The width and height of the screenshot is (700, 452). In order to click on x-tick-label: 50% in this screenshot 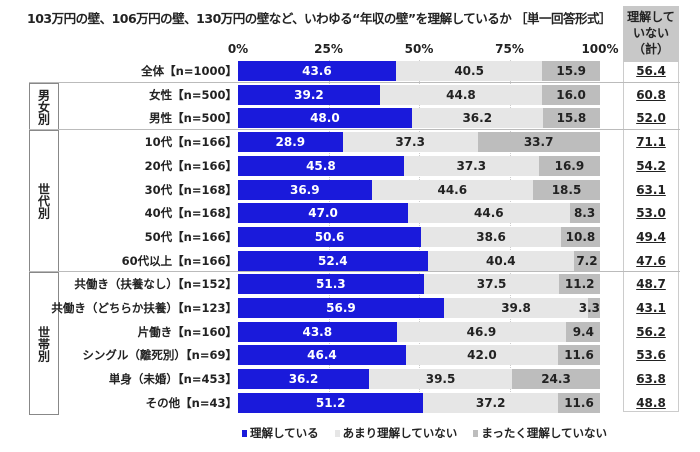, I will do `click(419, 49)`.